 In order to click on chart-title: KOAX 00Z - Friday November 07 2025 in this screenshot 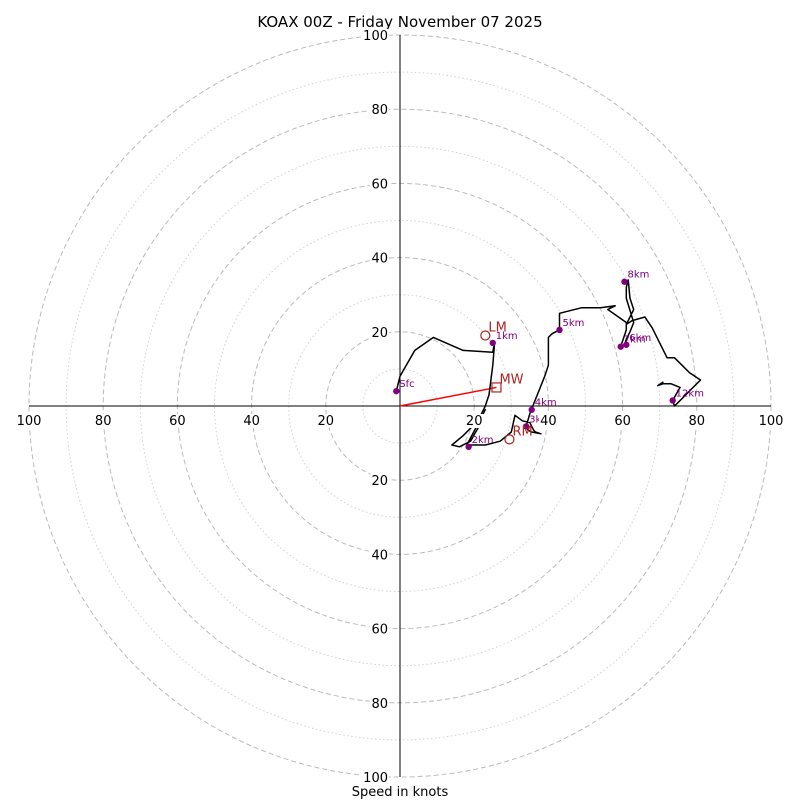, I will do `click(399, 22)`.